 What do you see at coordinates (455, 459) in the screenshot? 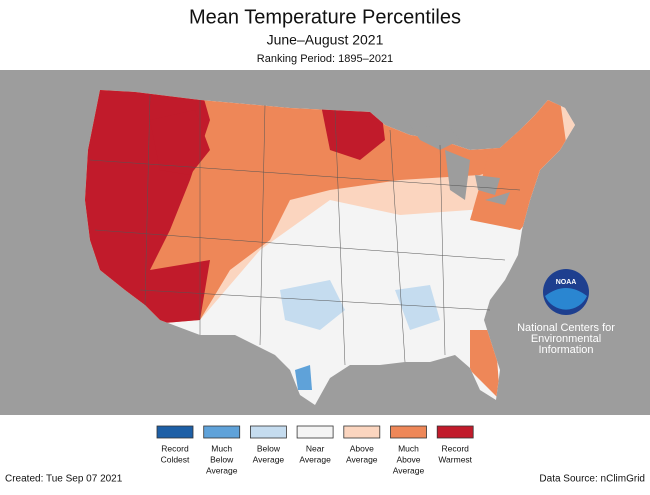
I see `legend-label: Warmest` at bounding box center [455, 459].